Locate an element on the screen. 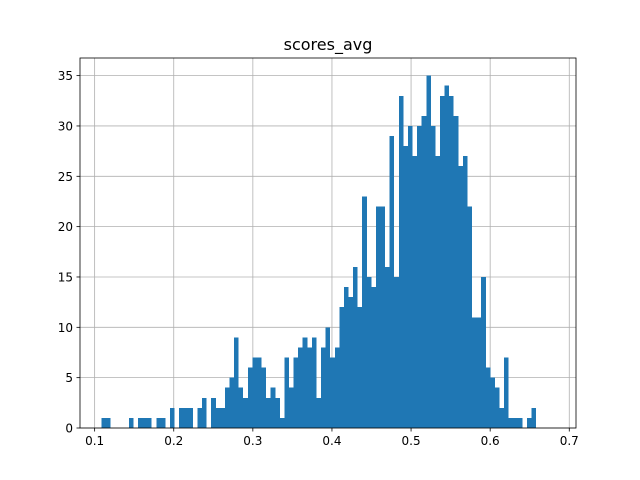 This screenshot has height=480, width=640. y-tick-label: 10 is located at coordinates (65, 328).